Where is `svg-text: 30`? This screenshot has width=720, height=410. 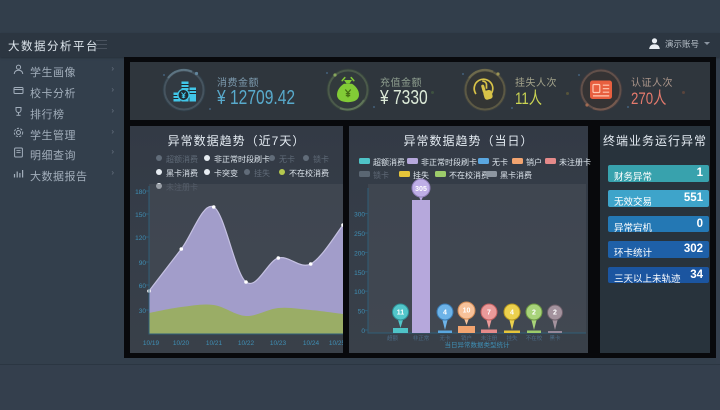
svg-text: 30 is located at coordinates (143, 311).